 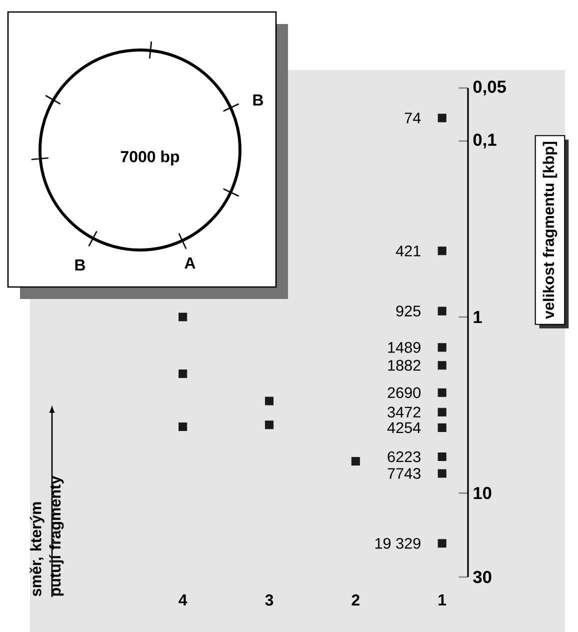 What do you see at coordinates (404, 412) in the screenshot?
I see `annotation: 3472` at bounding box center [404, 412].